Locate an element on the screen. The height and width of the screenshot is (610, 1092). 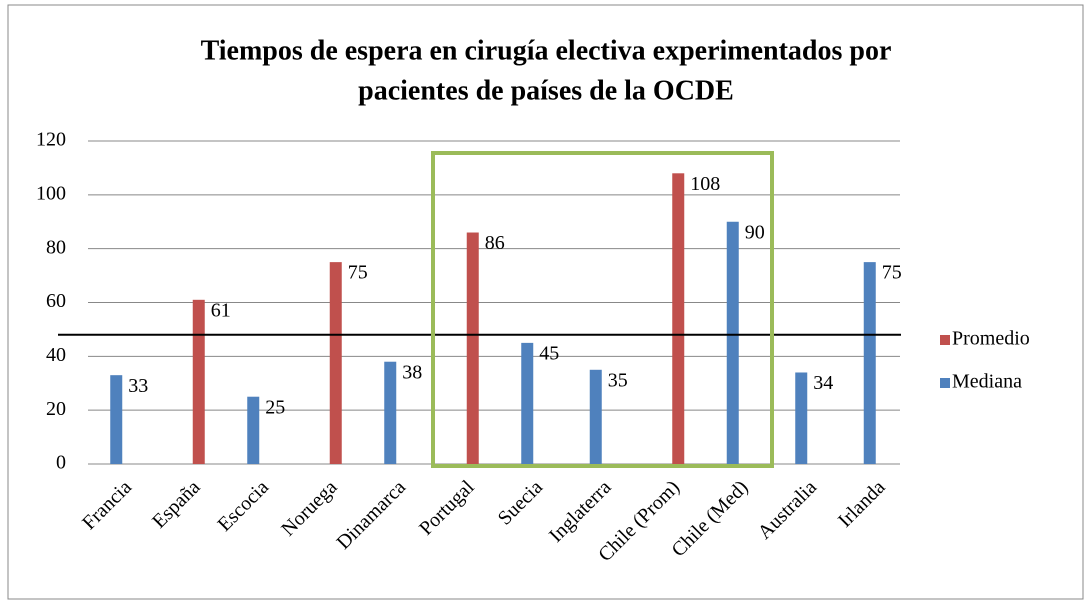
y-tick-label: 0 is located at coordinates (61, 463).